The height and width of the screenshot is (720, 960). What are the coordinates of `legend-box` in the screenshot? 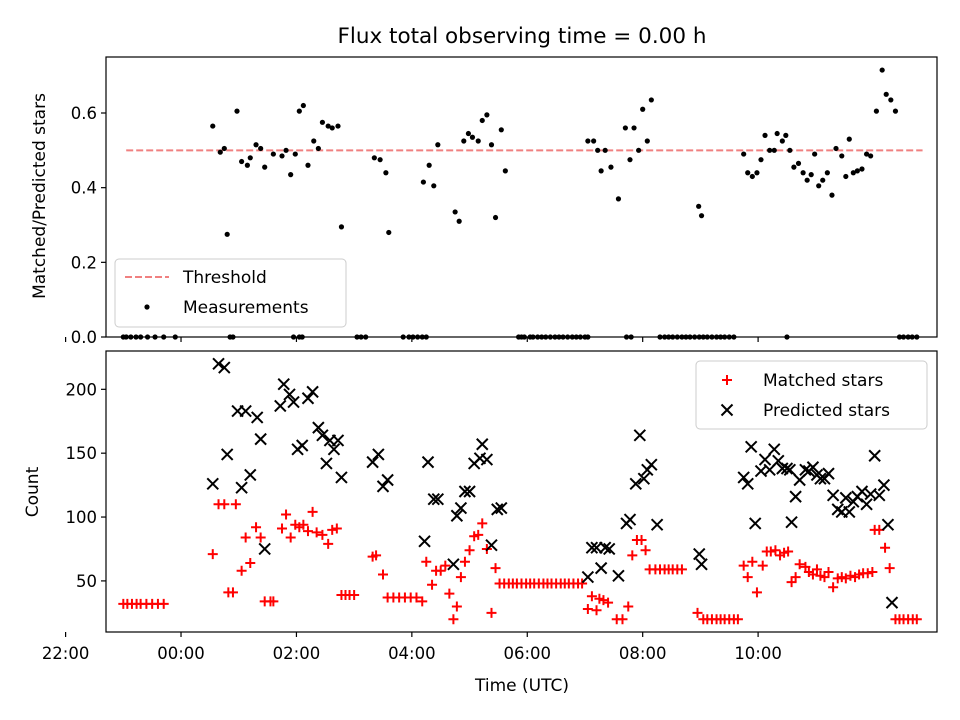 It's located at (811, 395).